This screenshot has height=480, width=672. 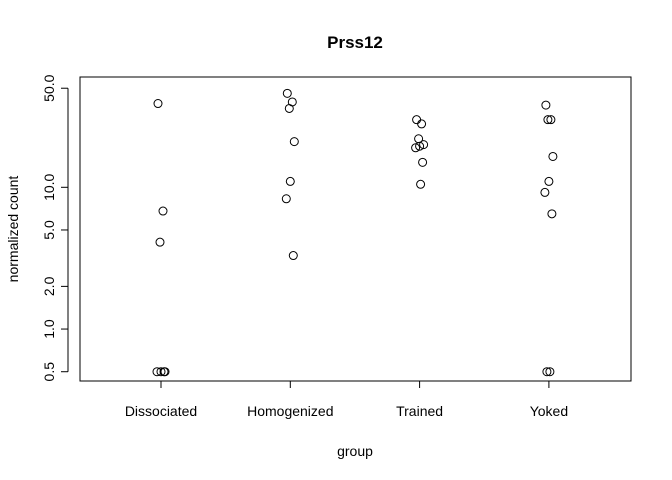 I want to click on x-tick-label: Yoked, so click(x=549, y=411).